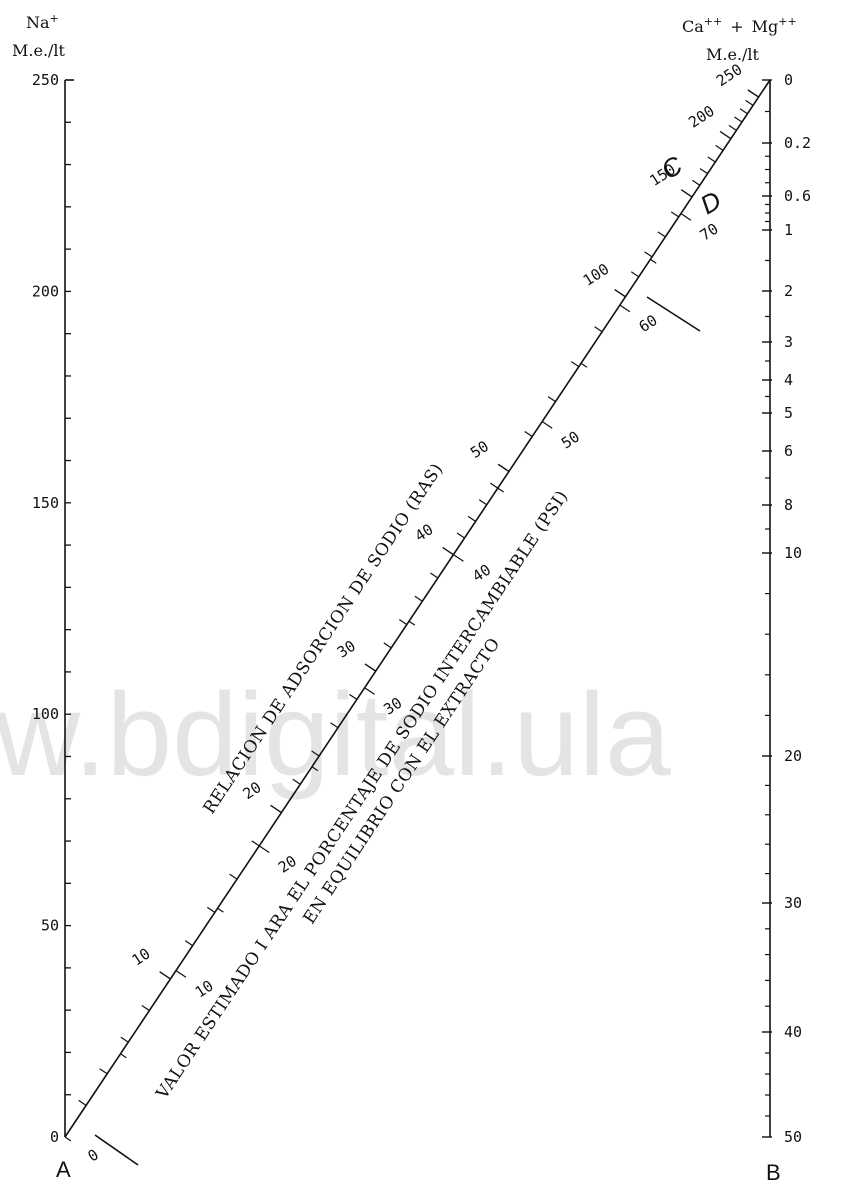  I want to click on psi-scale-label: 20, so click(287, 864).